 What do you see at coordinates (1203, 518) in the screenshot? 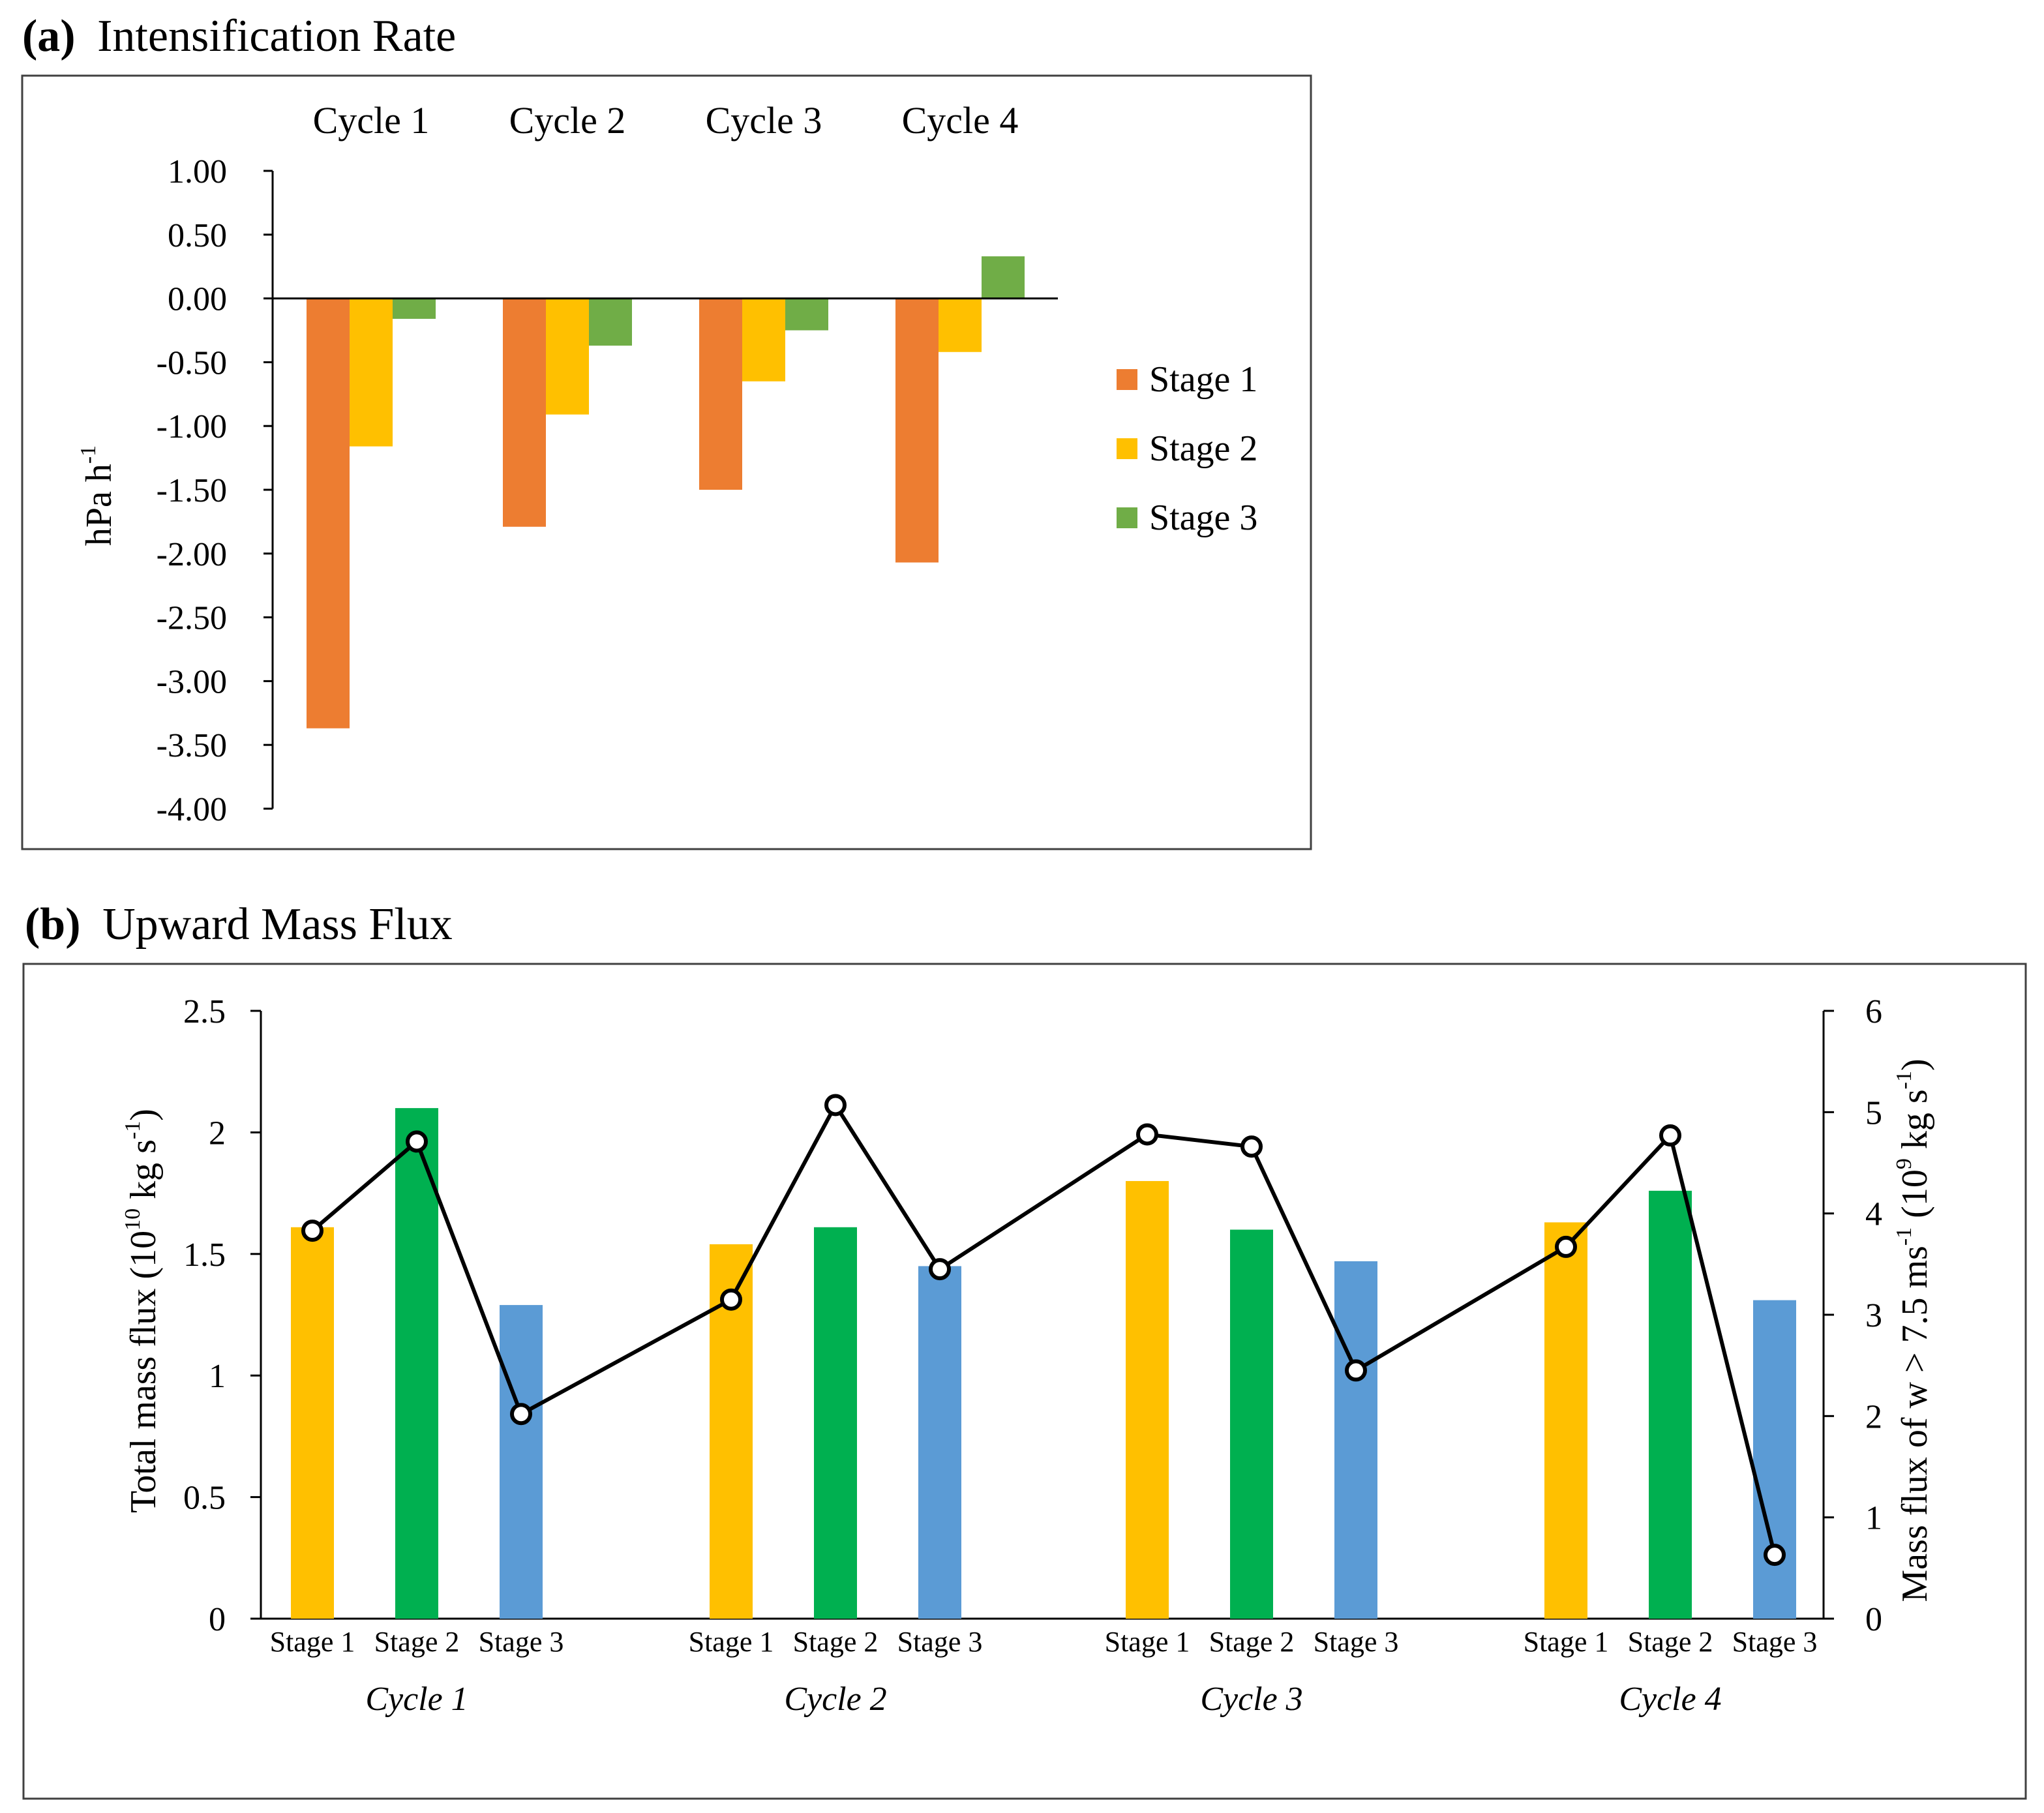
I see `panel-a-legend-label: Stage 3` at bounding box center [1203, 518].